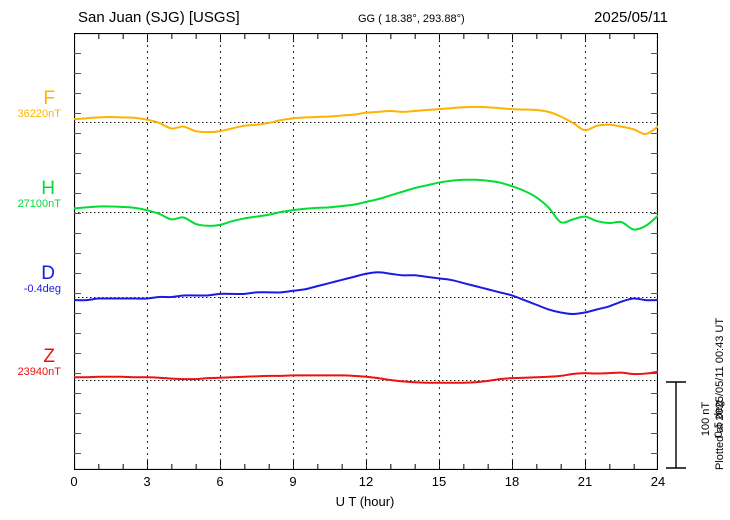 The image size is (730, 520). I want to click on trace-d, so click(366, 293).